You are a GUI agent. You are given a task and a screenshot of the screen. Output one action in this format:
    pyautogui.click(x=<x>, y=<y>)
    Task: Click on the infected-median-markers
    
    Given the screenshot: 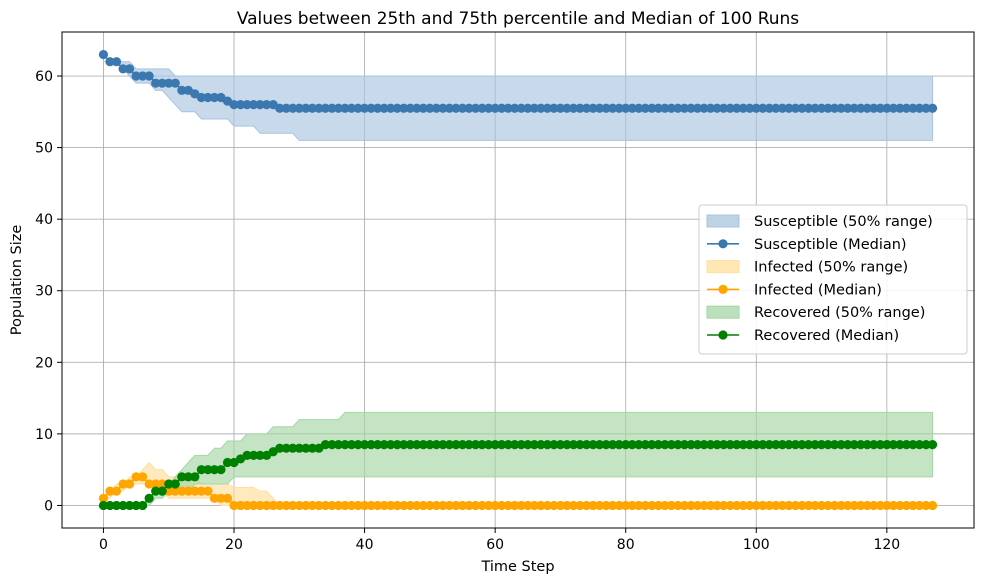 What is the action you would take?
    pyautogui.click(x=518, y=491)
    